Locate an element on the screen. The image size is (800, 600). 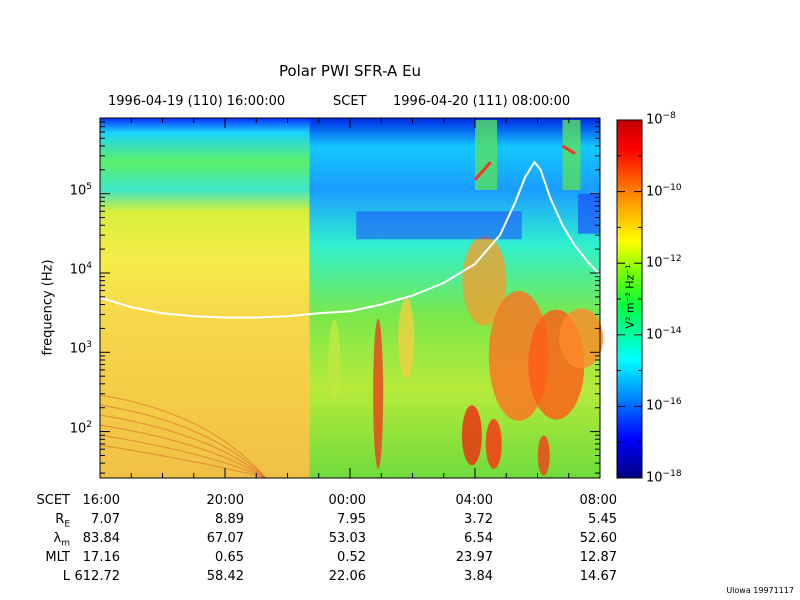
table-cell: 08:00 is located at coordinates (598, 500).